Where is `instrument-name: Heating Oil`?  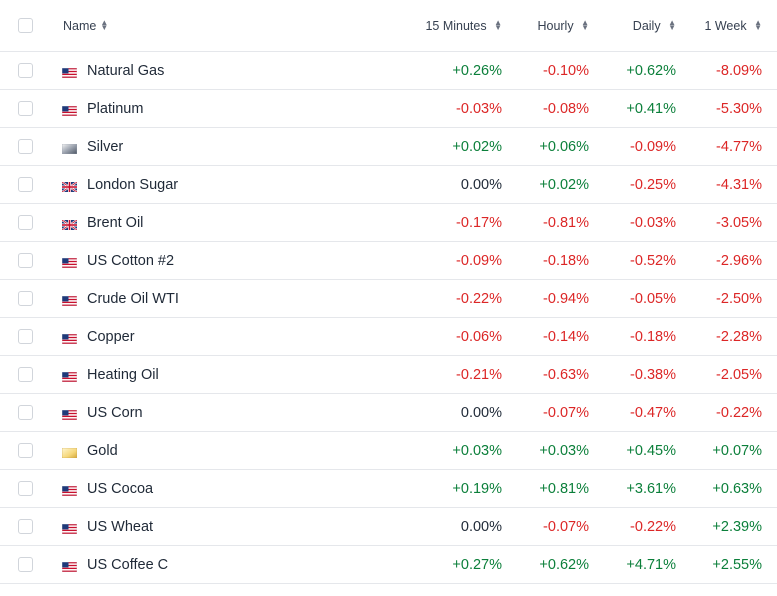
instrument-name: Heating Oil is located at coordinates (123, 374).